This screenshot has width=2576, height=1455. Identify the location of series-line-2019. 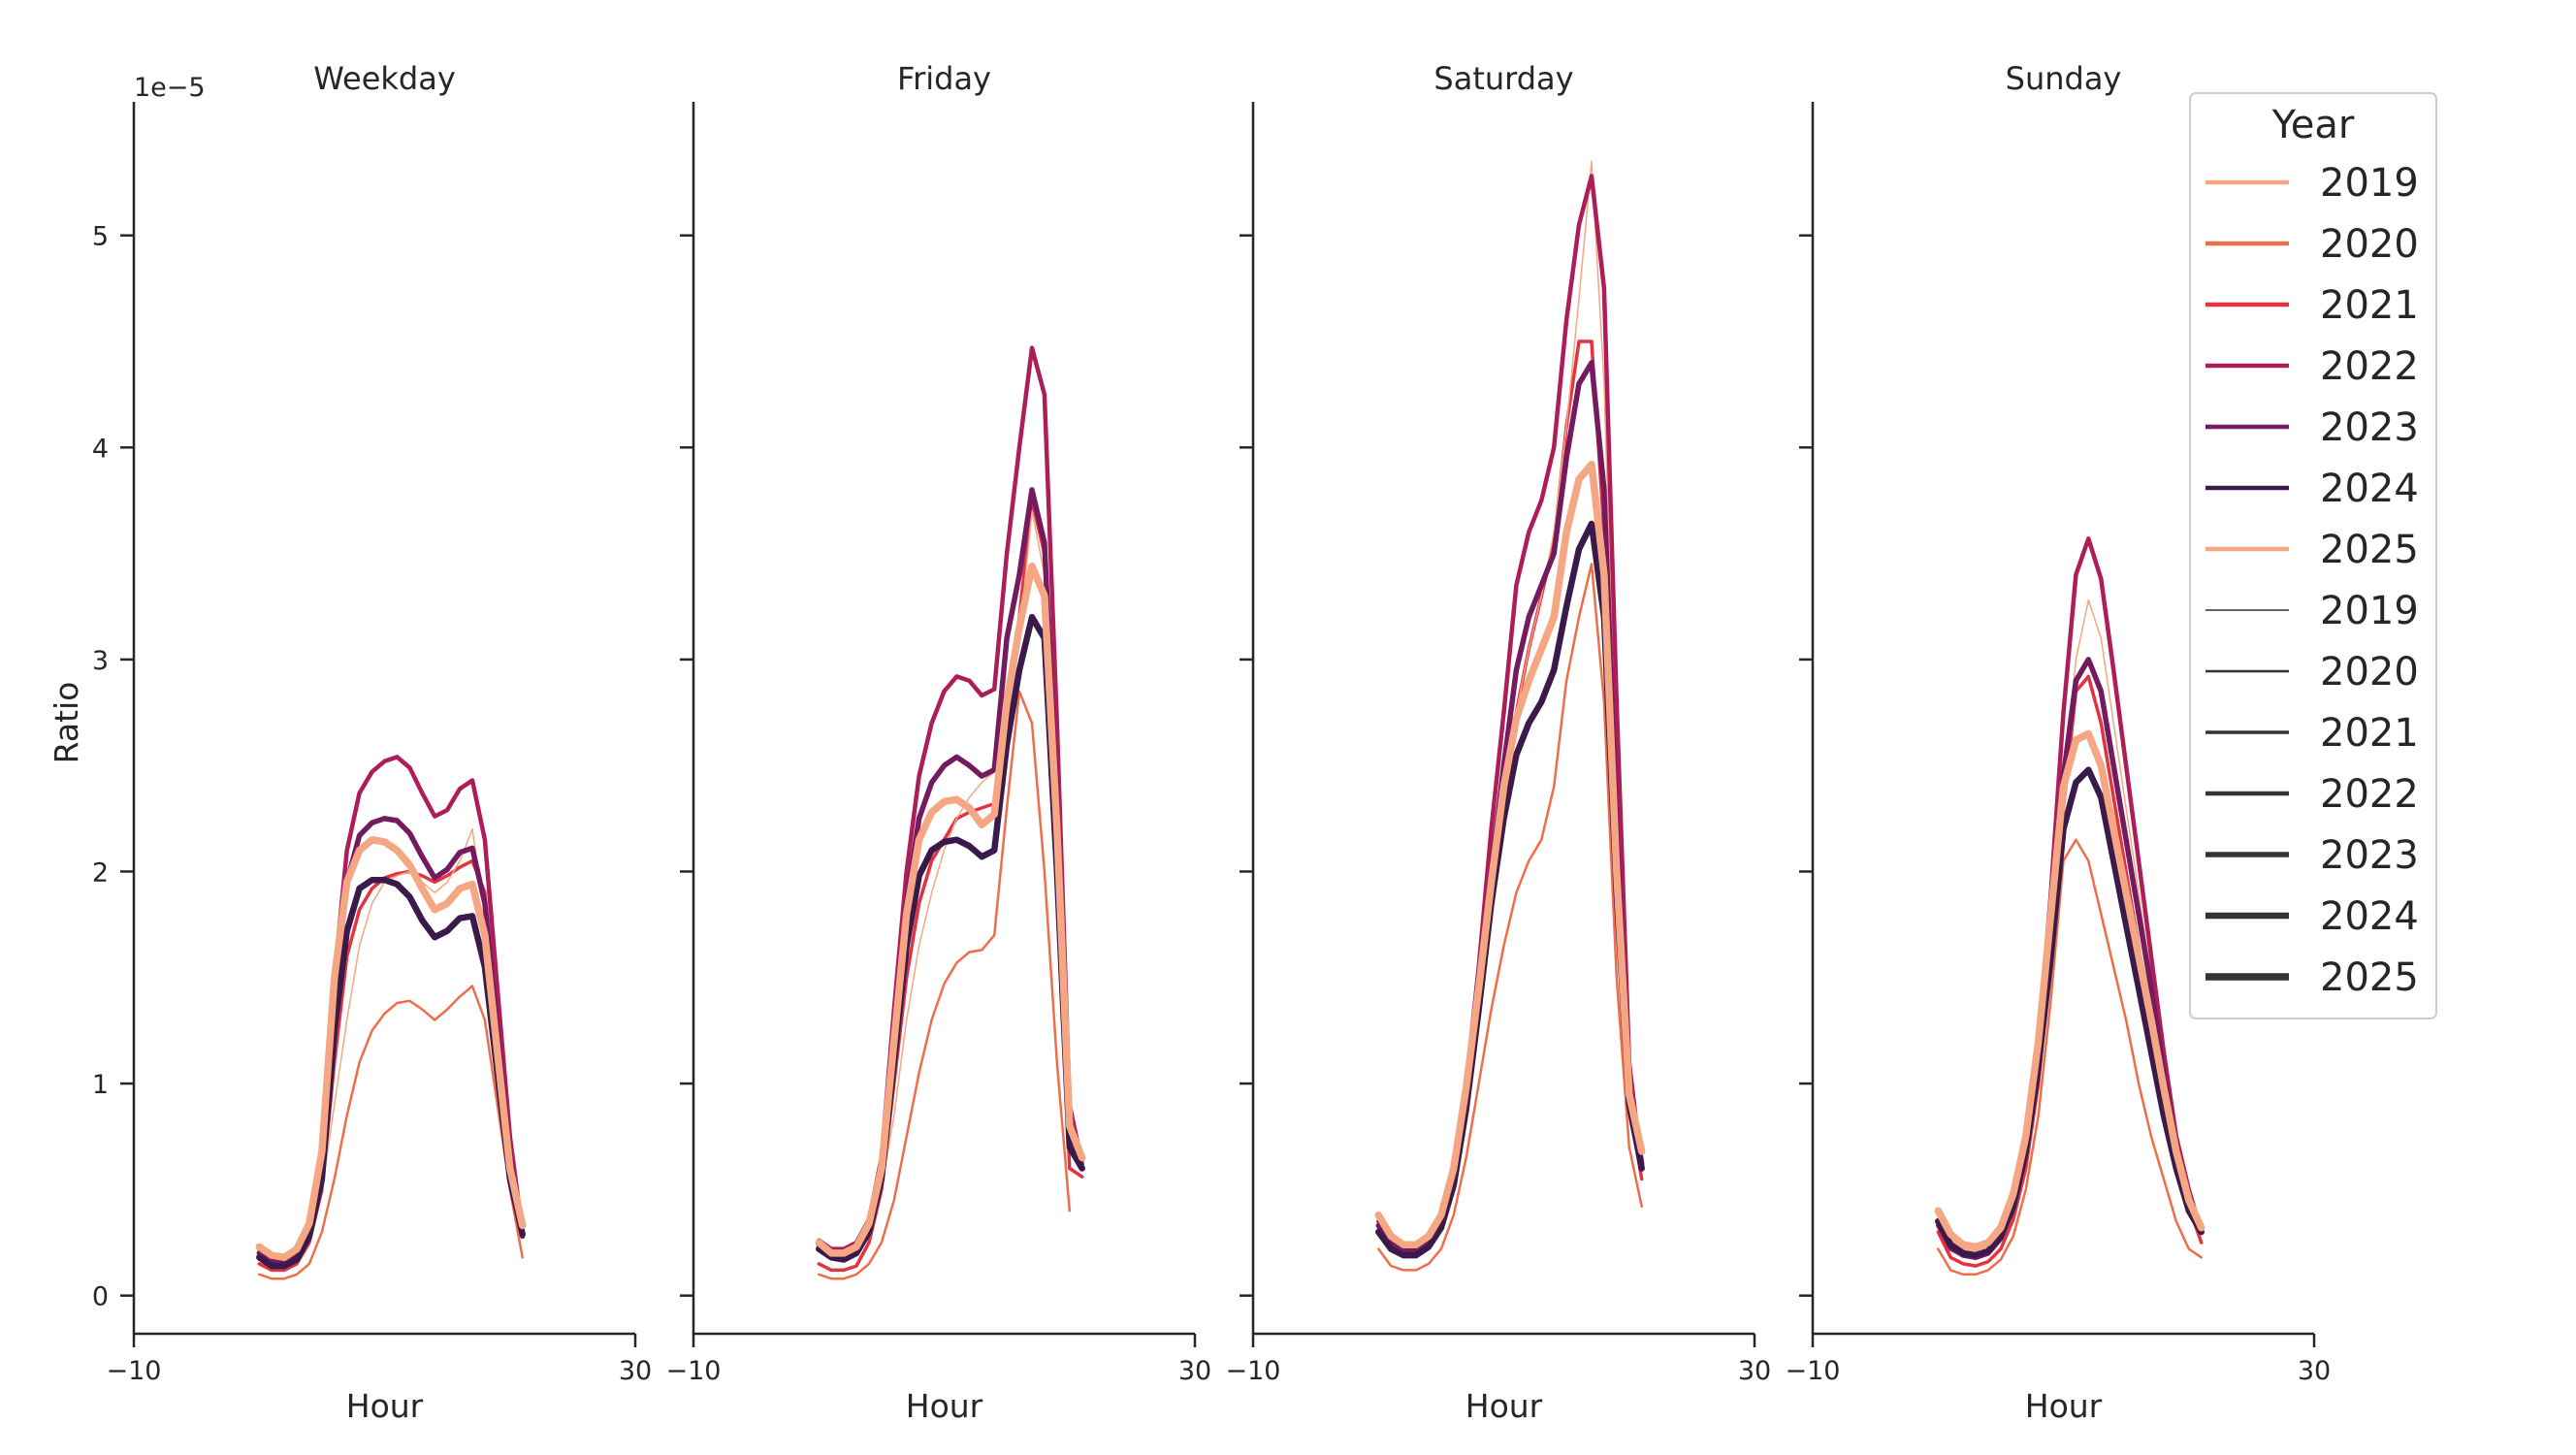
(2070, 925).